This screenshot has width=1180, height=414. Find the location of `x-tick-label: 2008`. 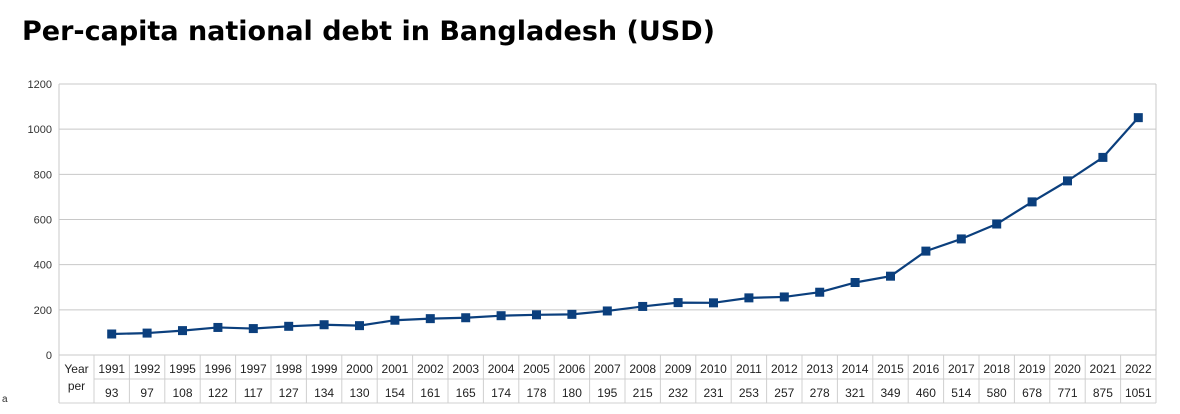

x-tick-label: 2008 is located at coordinates (642, 369).